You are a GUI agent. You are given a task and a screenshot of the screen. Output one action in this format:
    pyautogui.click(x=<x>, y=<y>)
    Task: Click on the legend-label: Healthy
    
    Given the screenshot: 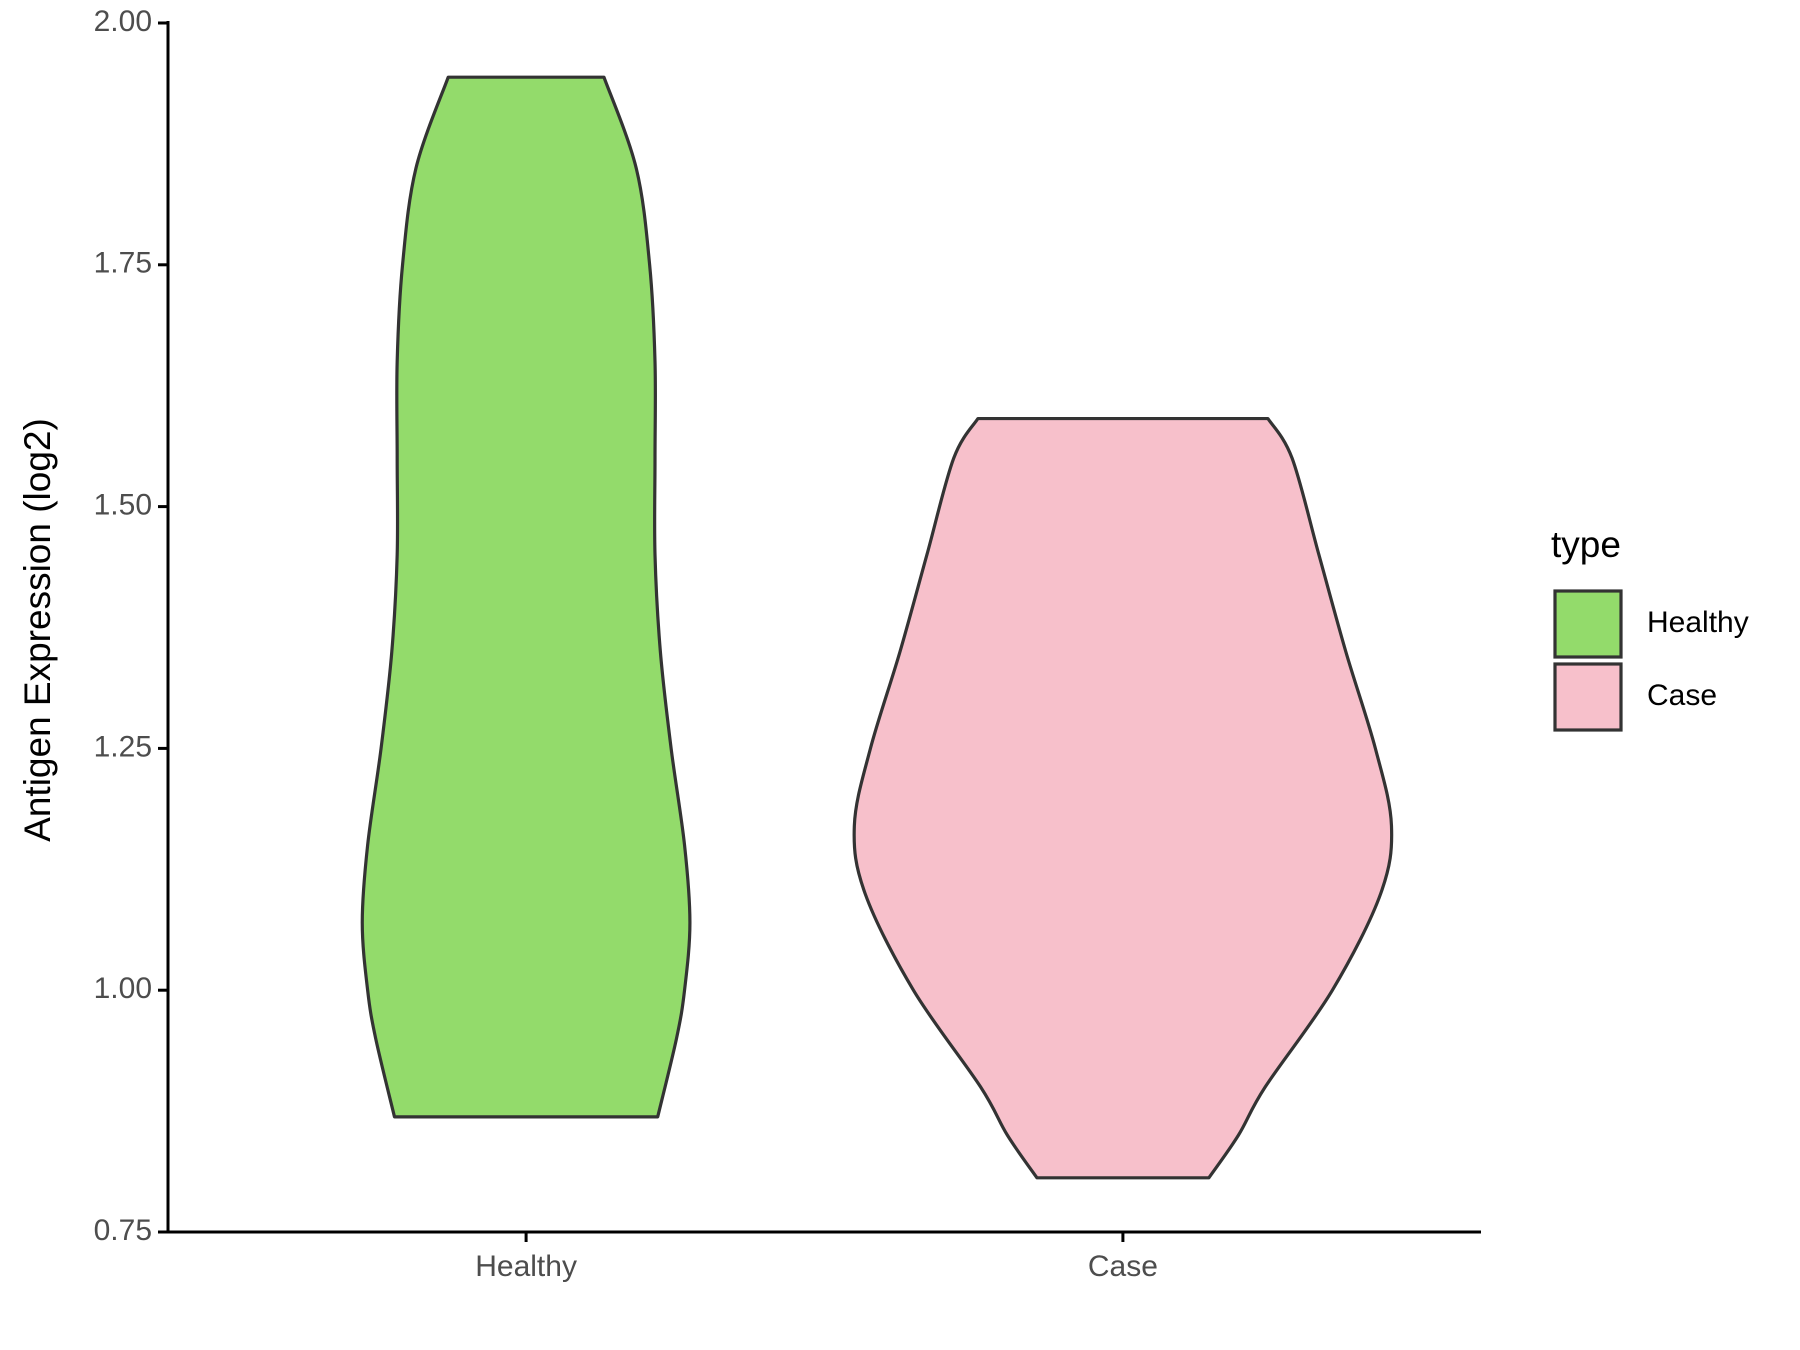 What is the action you would take?
    pyautogui.click(x=1698, y=622)
    